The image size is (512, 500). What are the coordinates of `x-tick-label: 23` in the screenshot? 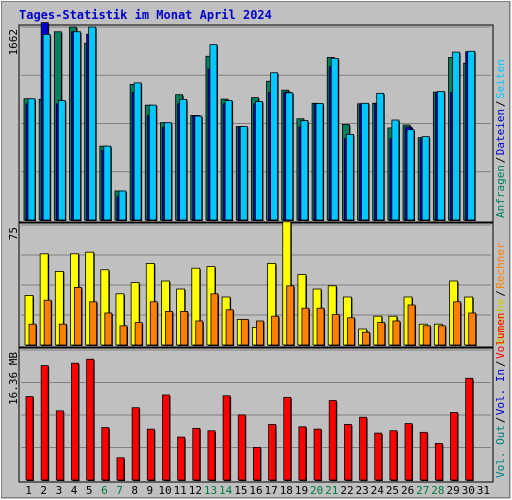 It's located at (362, 490).